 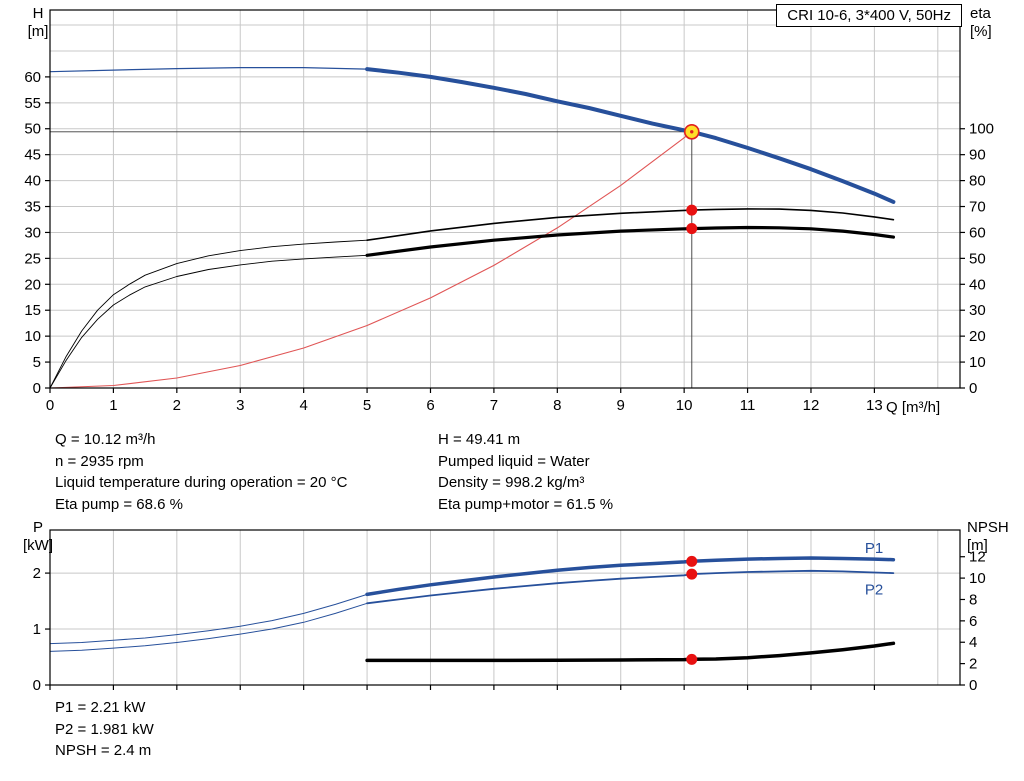 I want to click on y-left-tick-label: 15, so click(x=32, y=310).